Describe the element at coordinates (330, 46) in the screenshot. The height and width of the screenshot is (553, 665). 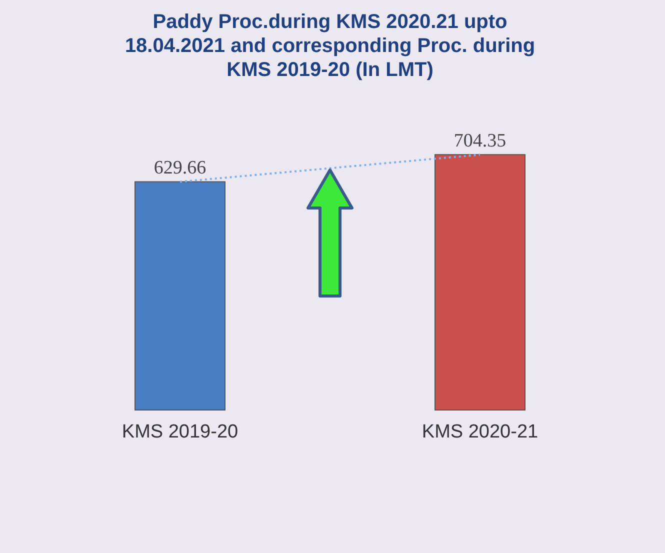
I see `chart-title: Paddy Proc.during KMS 2020.21 upto 18.04.2021 and corresponding Proc. during KMS 2019-20 (In LMT)` at that location.